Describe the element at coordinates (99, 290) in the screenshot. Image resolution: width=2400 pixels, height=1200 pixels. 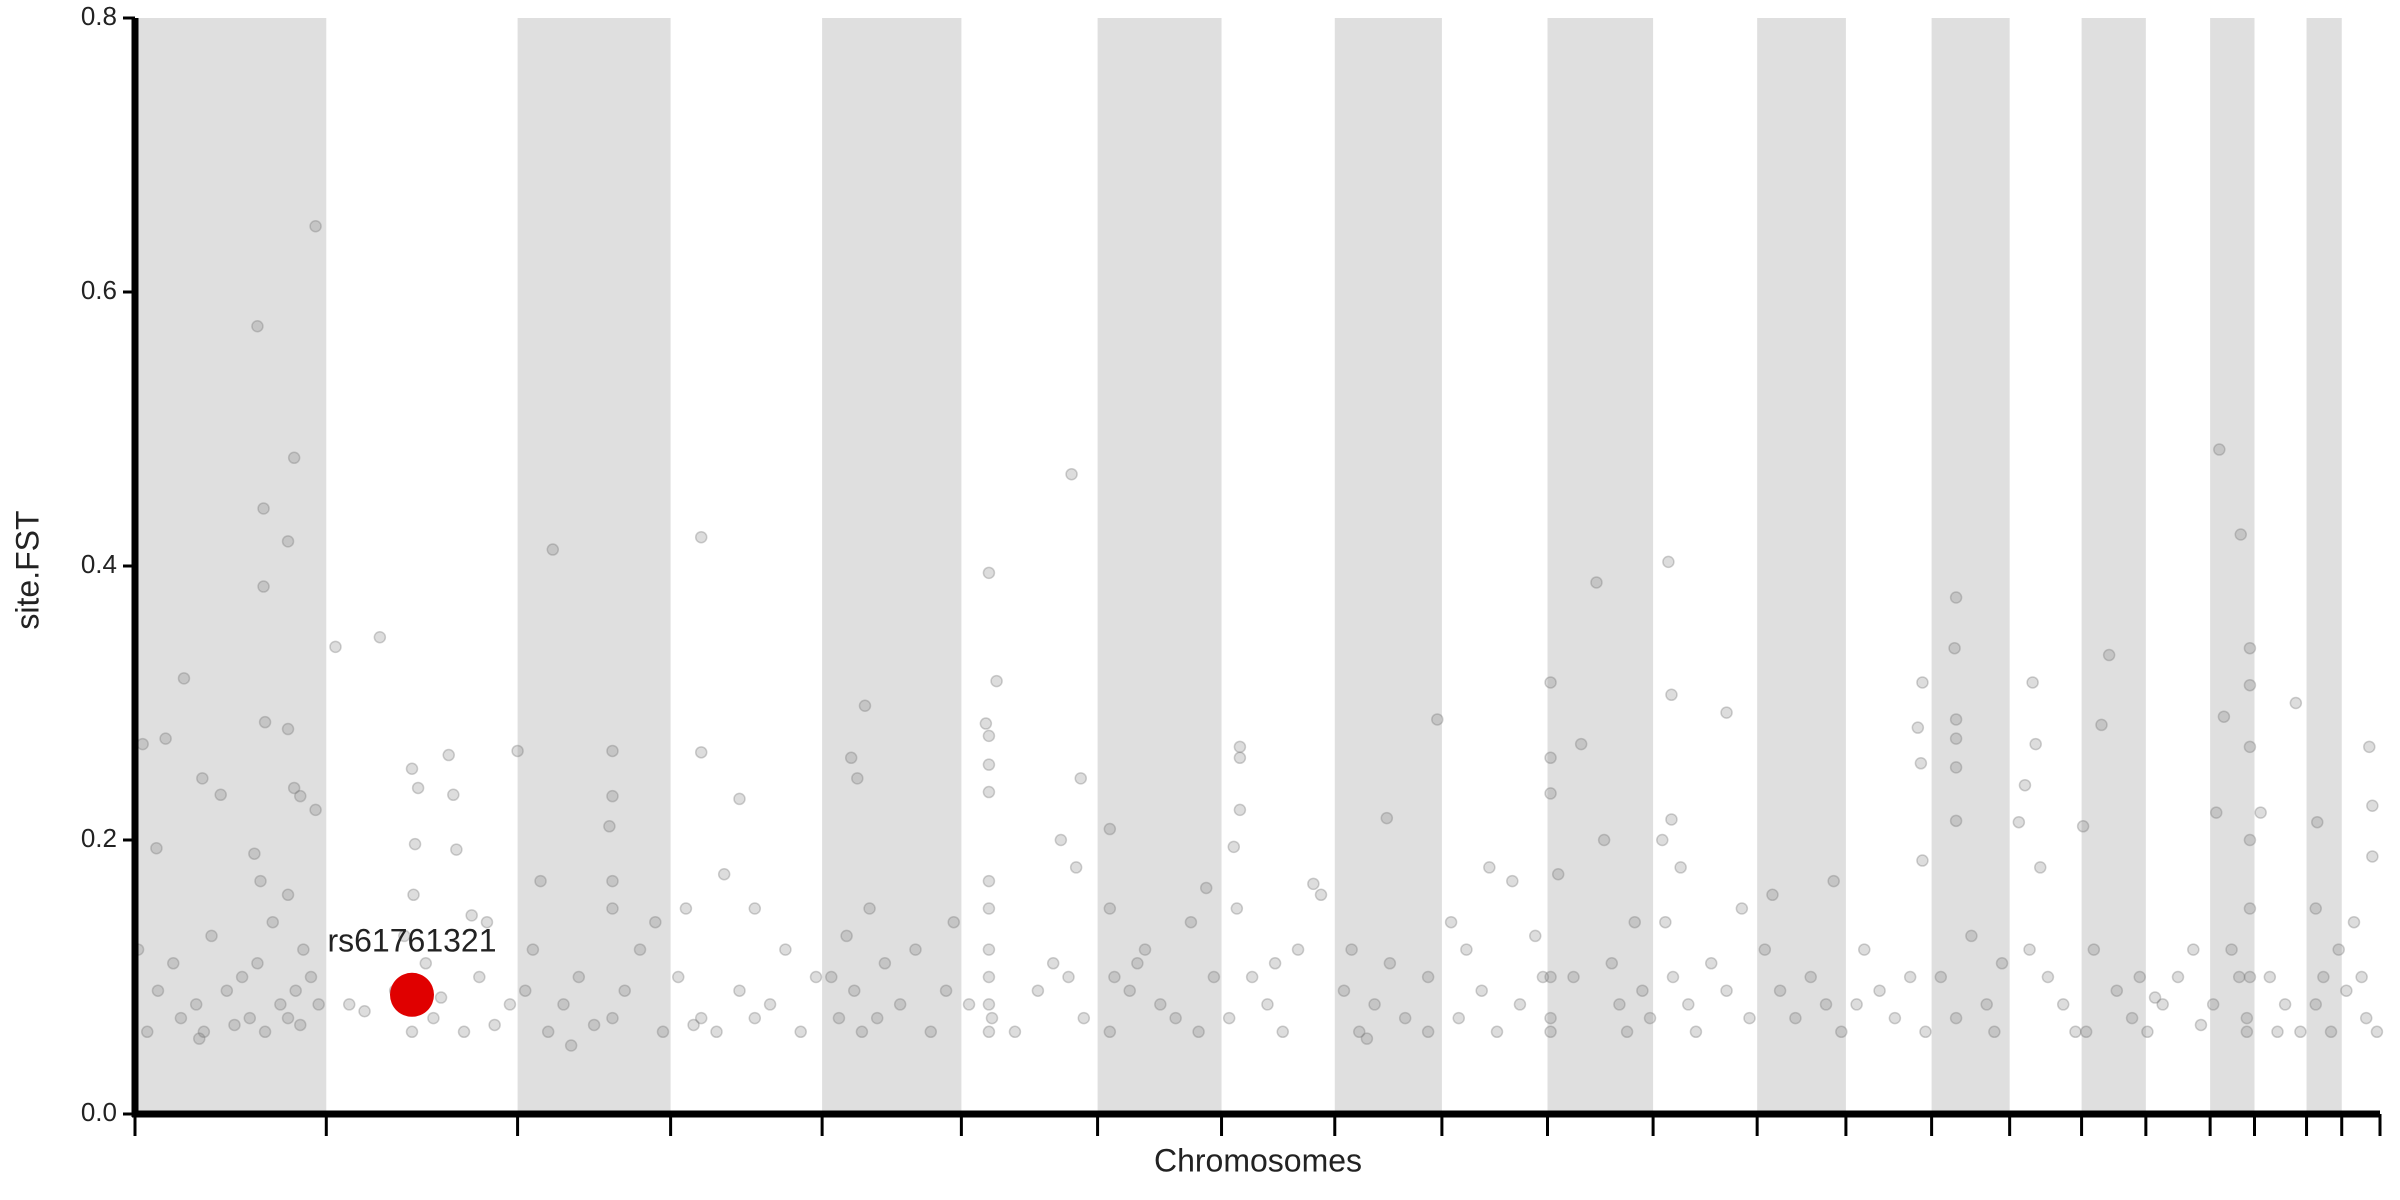
I see `y-tick-label: 0.6` at that location.